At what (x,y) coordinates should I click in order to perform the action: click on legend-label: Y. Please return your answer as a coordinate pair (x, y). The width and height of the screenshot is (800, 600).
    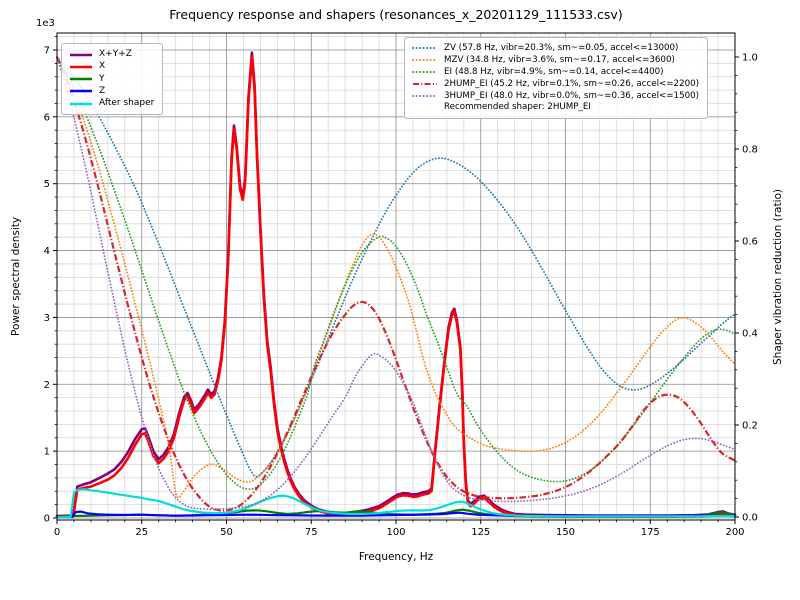
    Looking at the image, I should click on (102, 78).